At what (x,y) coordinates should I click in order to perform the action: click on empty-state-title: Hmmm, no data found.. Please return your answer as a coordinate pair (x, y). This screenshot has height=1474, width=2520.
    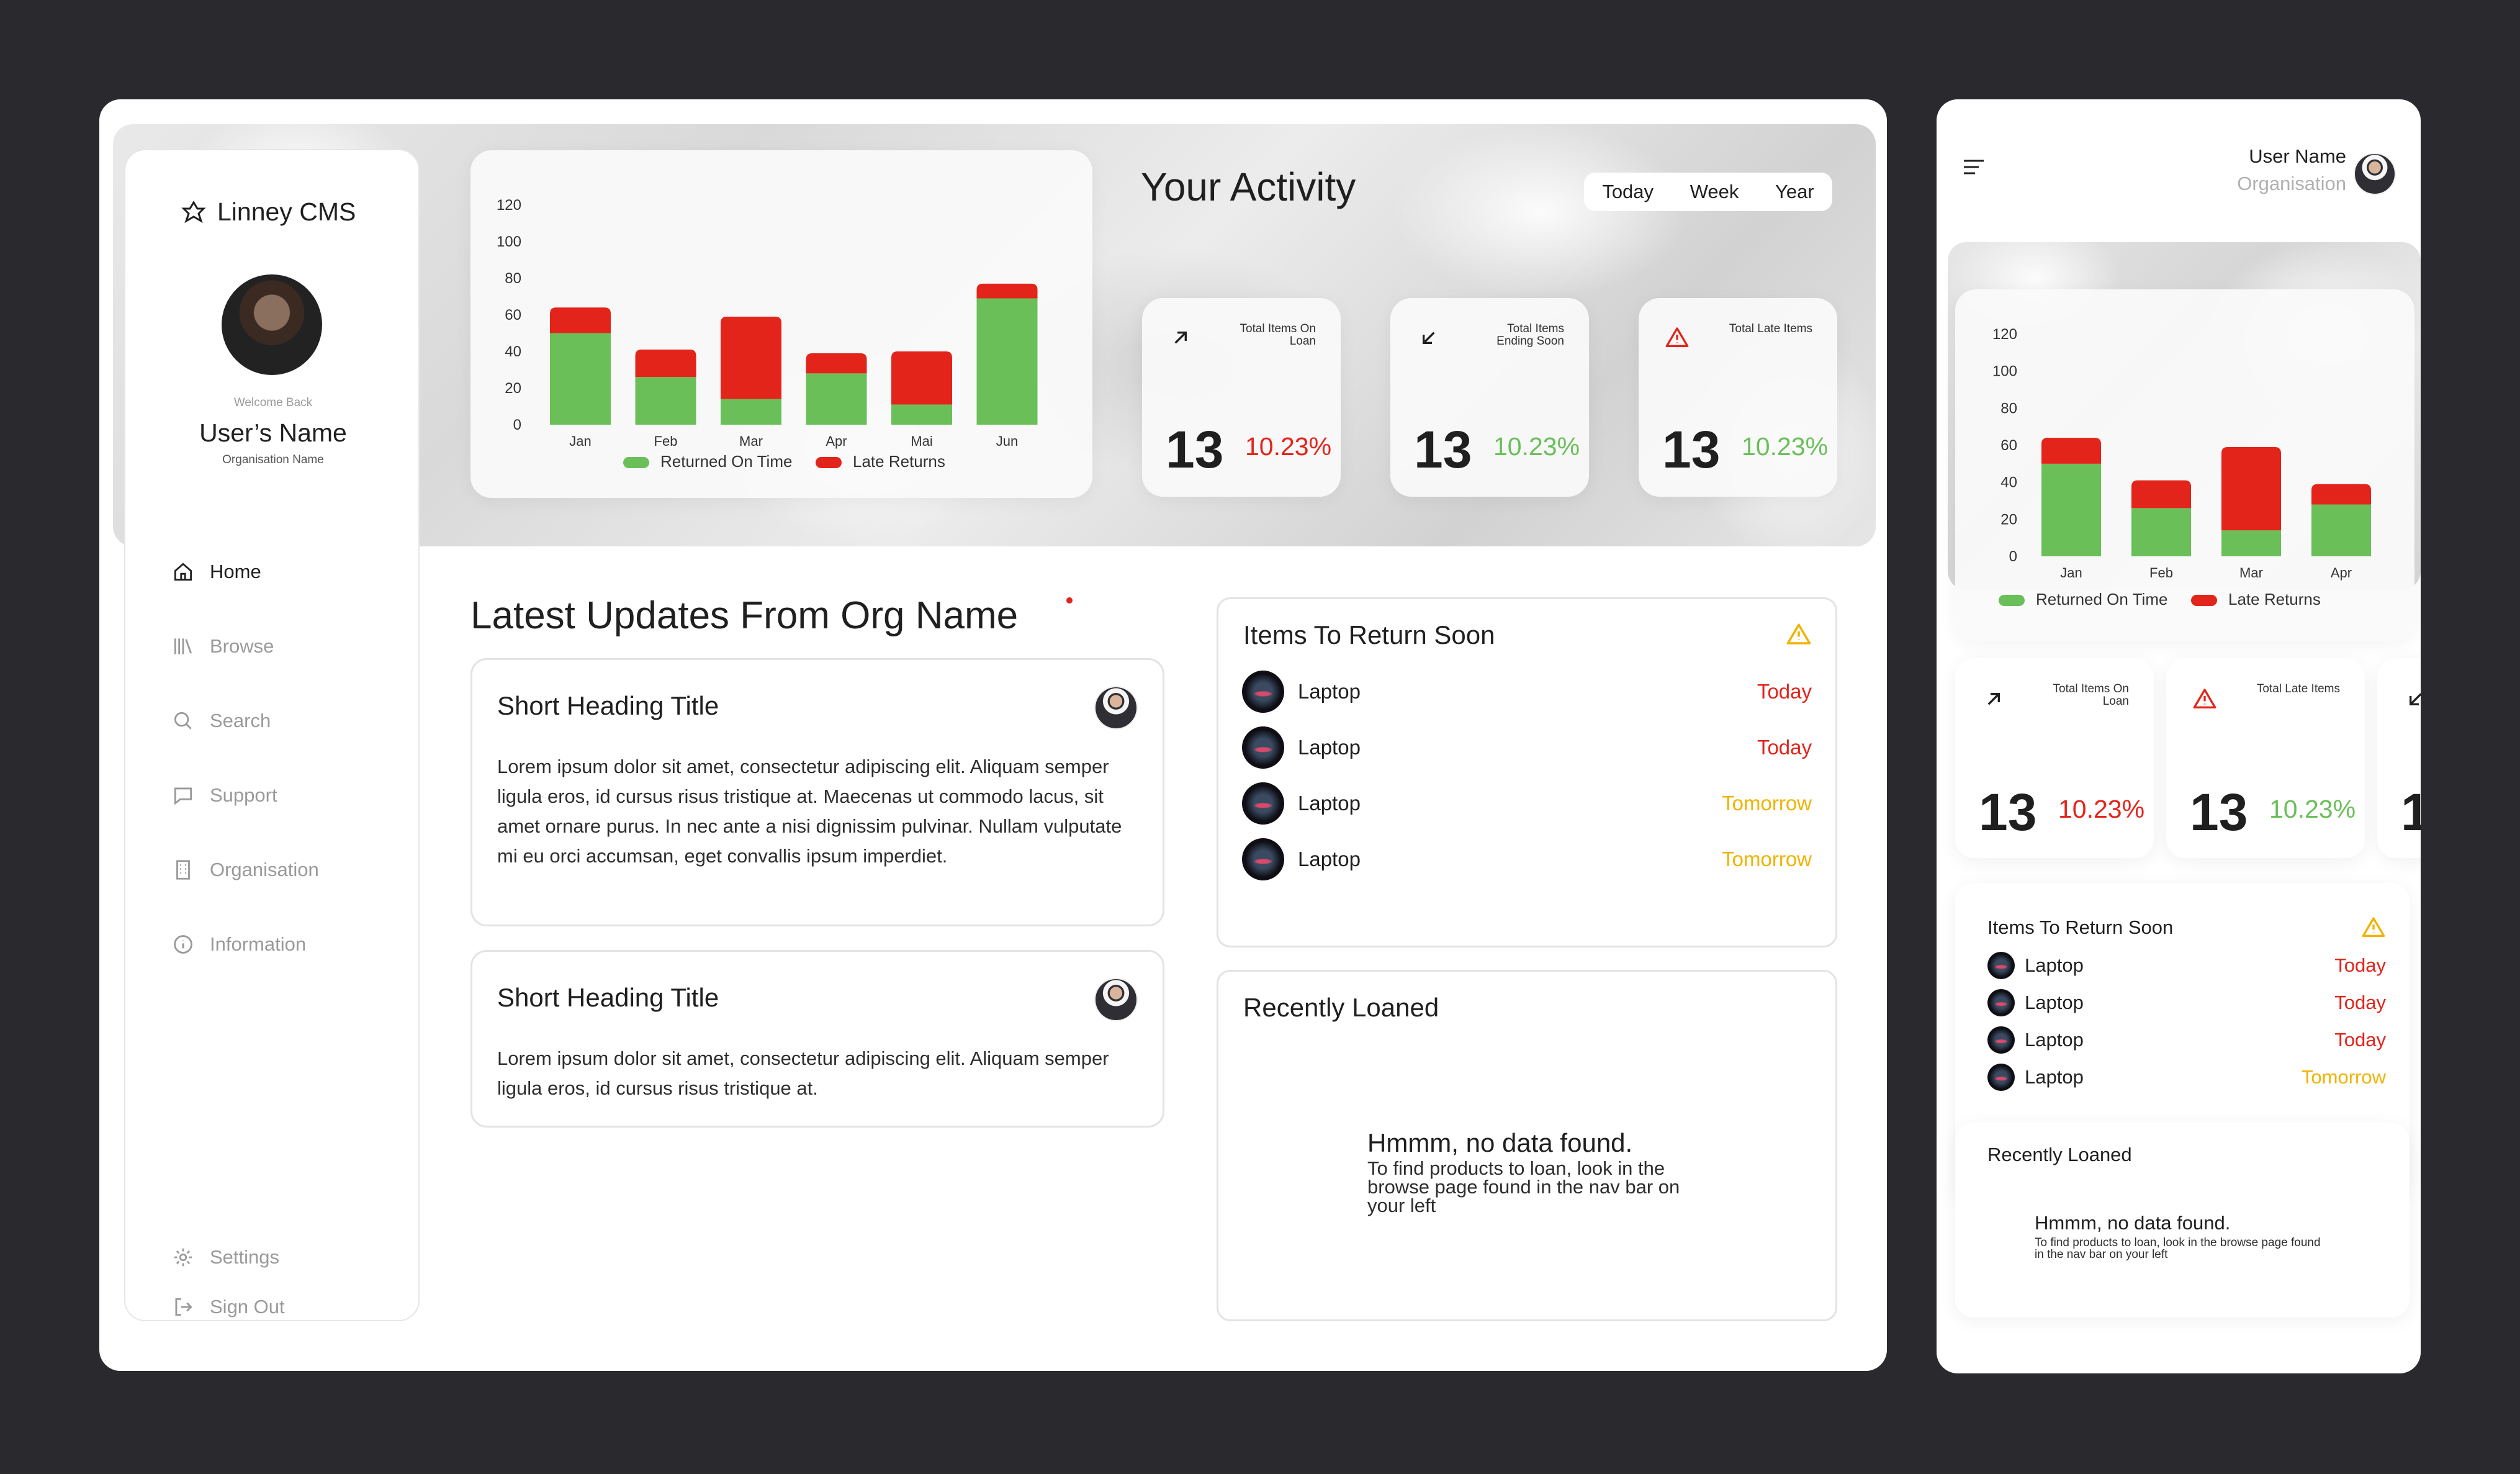
    Looking at the image, I should click on (2133, 1223).